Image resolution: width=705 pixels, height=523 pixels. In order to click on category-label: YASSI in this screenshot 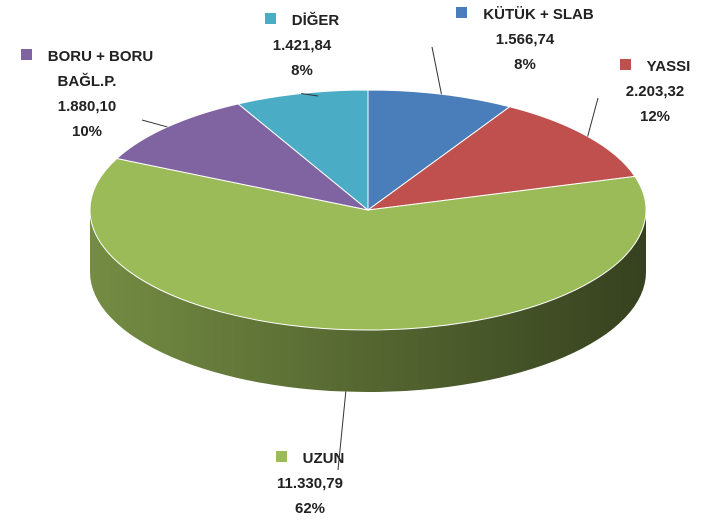, I will do `click(668, 66)`.